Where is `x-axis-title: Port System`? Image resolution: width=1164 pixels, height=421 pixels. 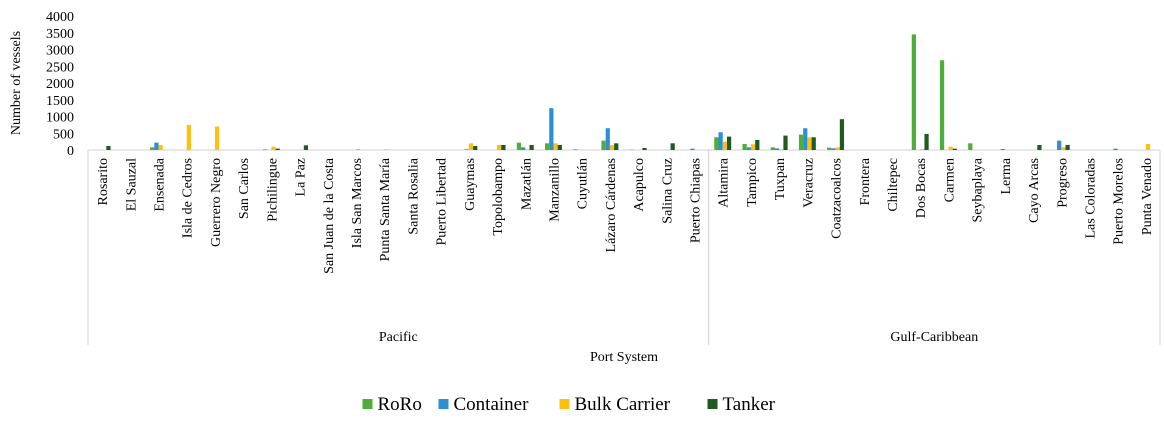
x-axis-title: Port System is located at coordinates (624, 357).